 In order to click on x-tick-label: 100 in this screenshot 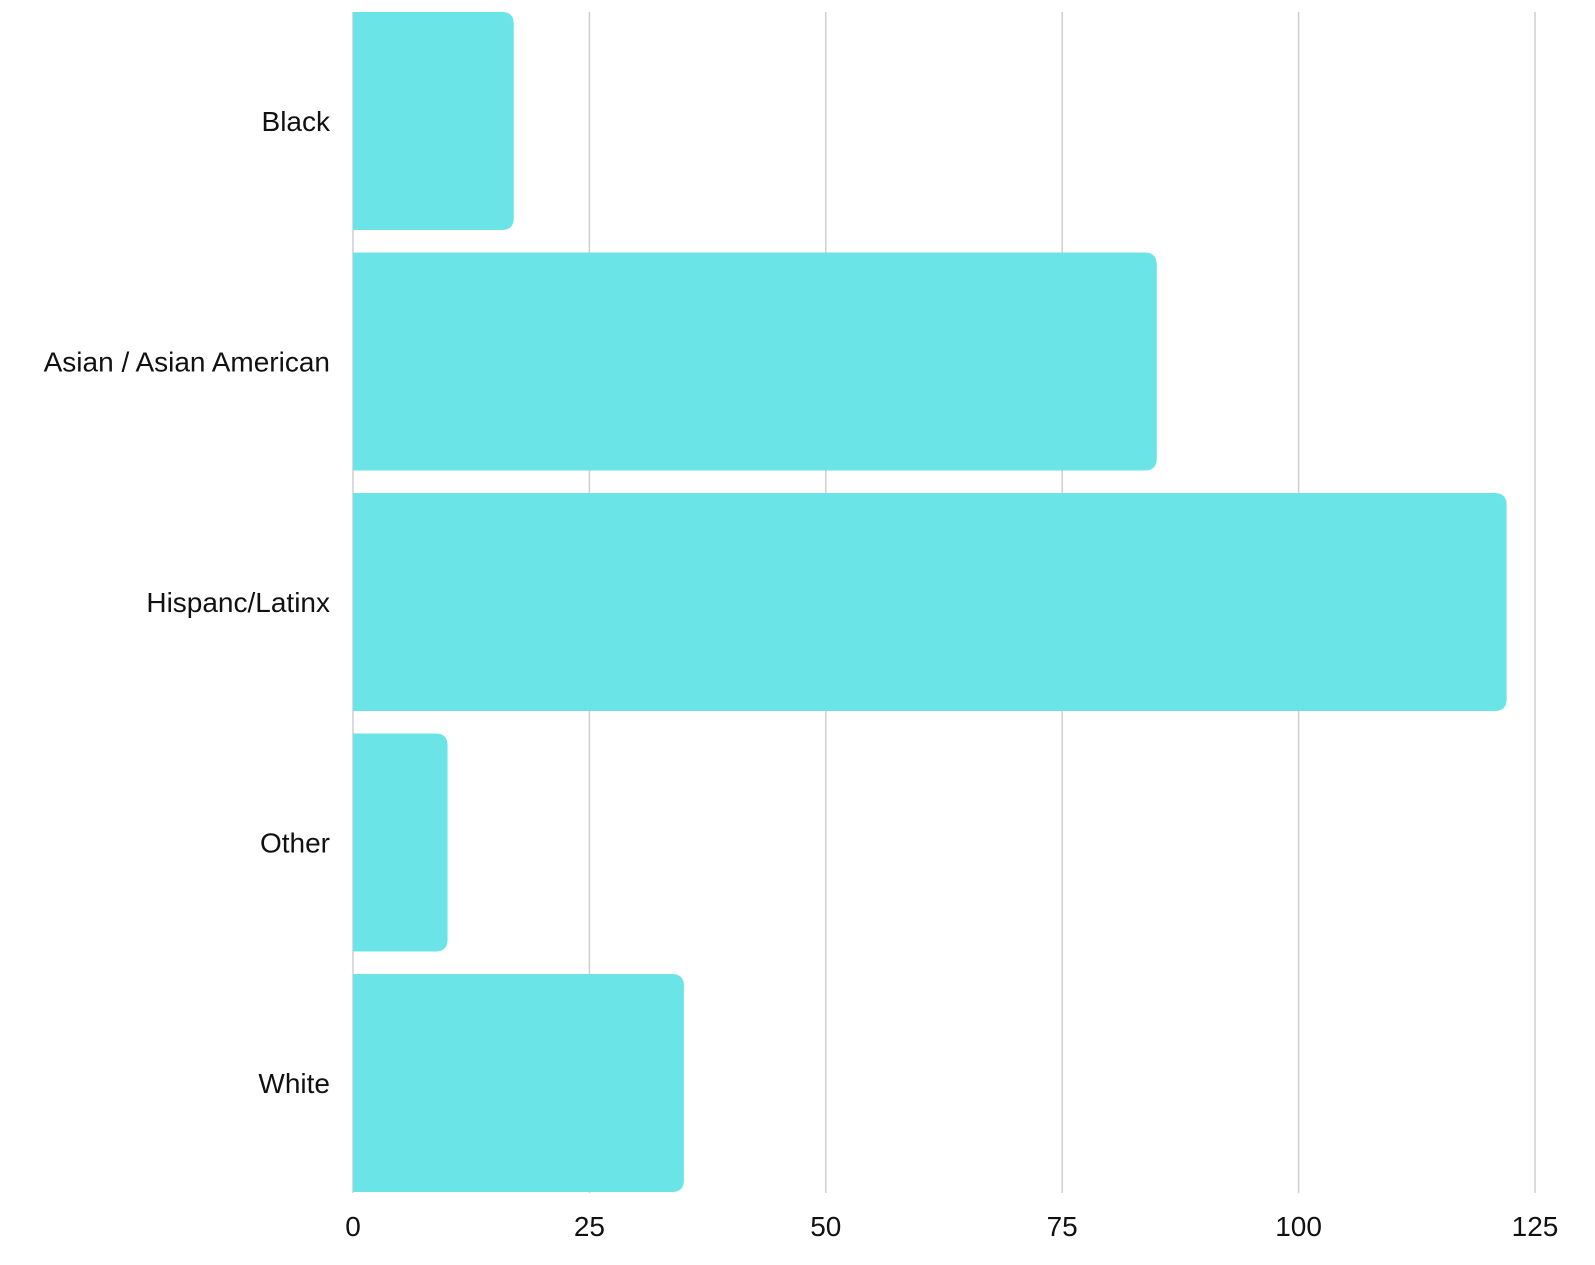, I will do `click(1298, 1226)`.